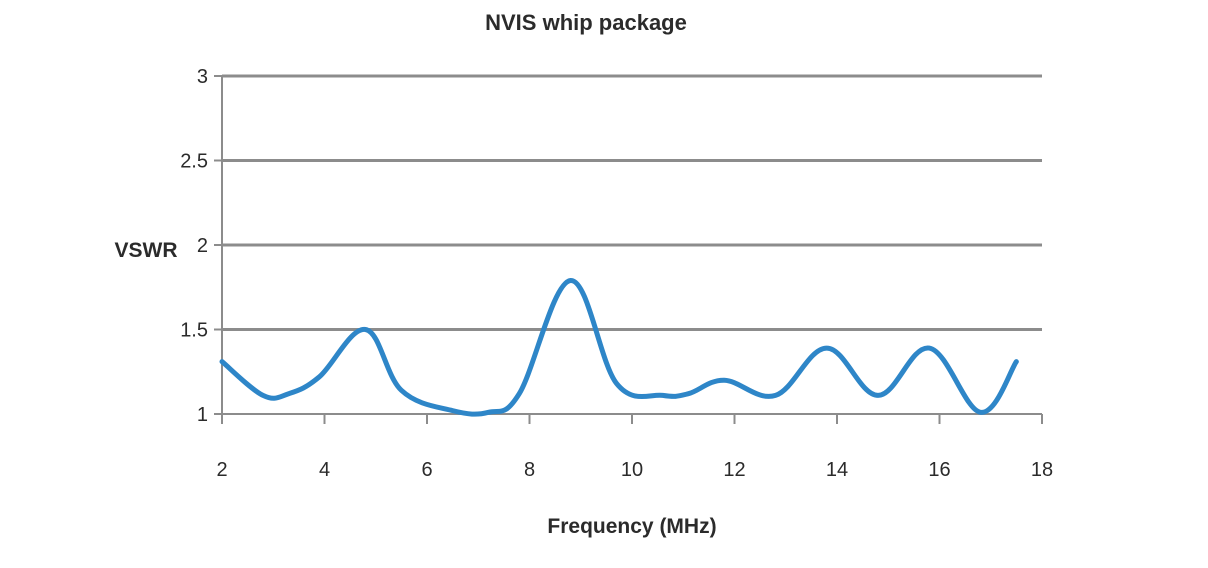 This screenshot has height=568, width=1208. Describe the element at coordinates (202, 246) in the screenshot. I see `y-tick-label-2: 2` at that location.